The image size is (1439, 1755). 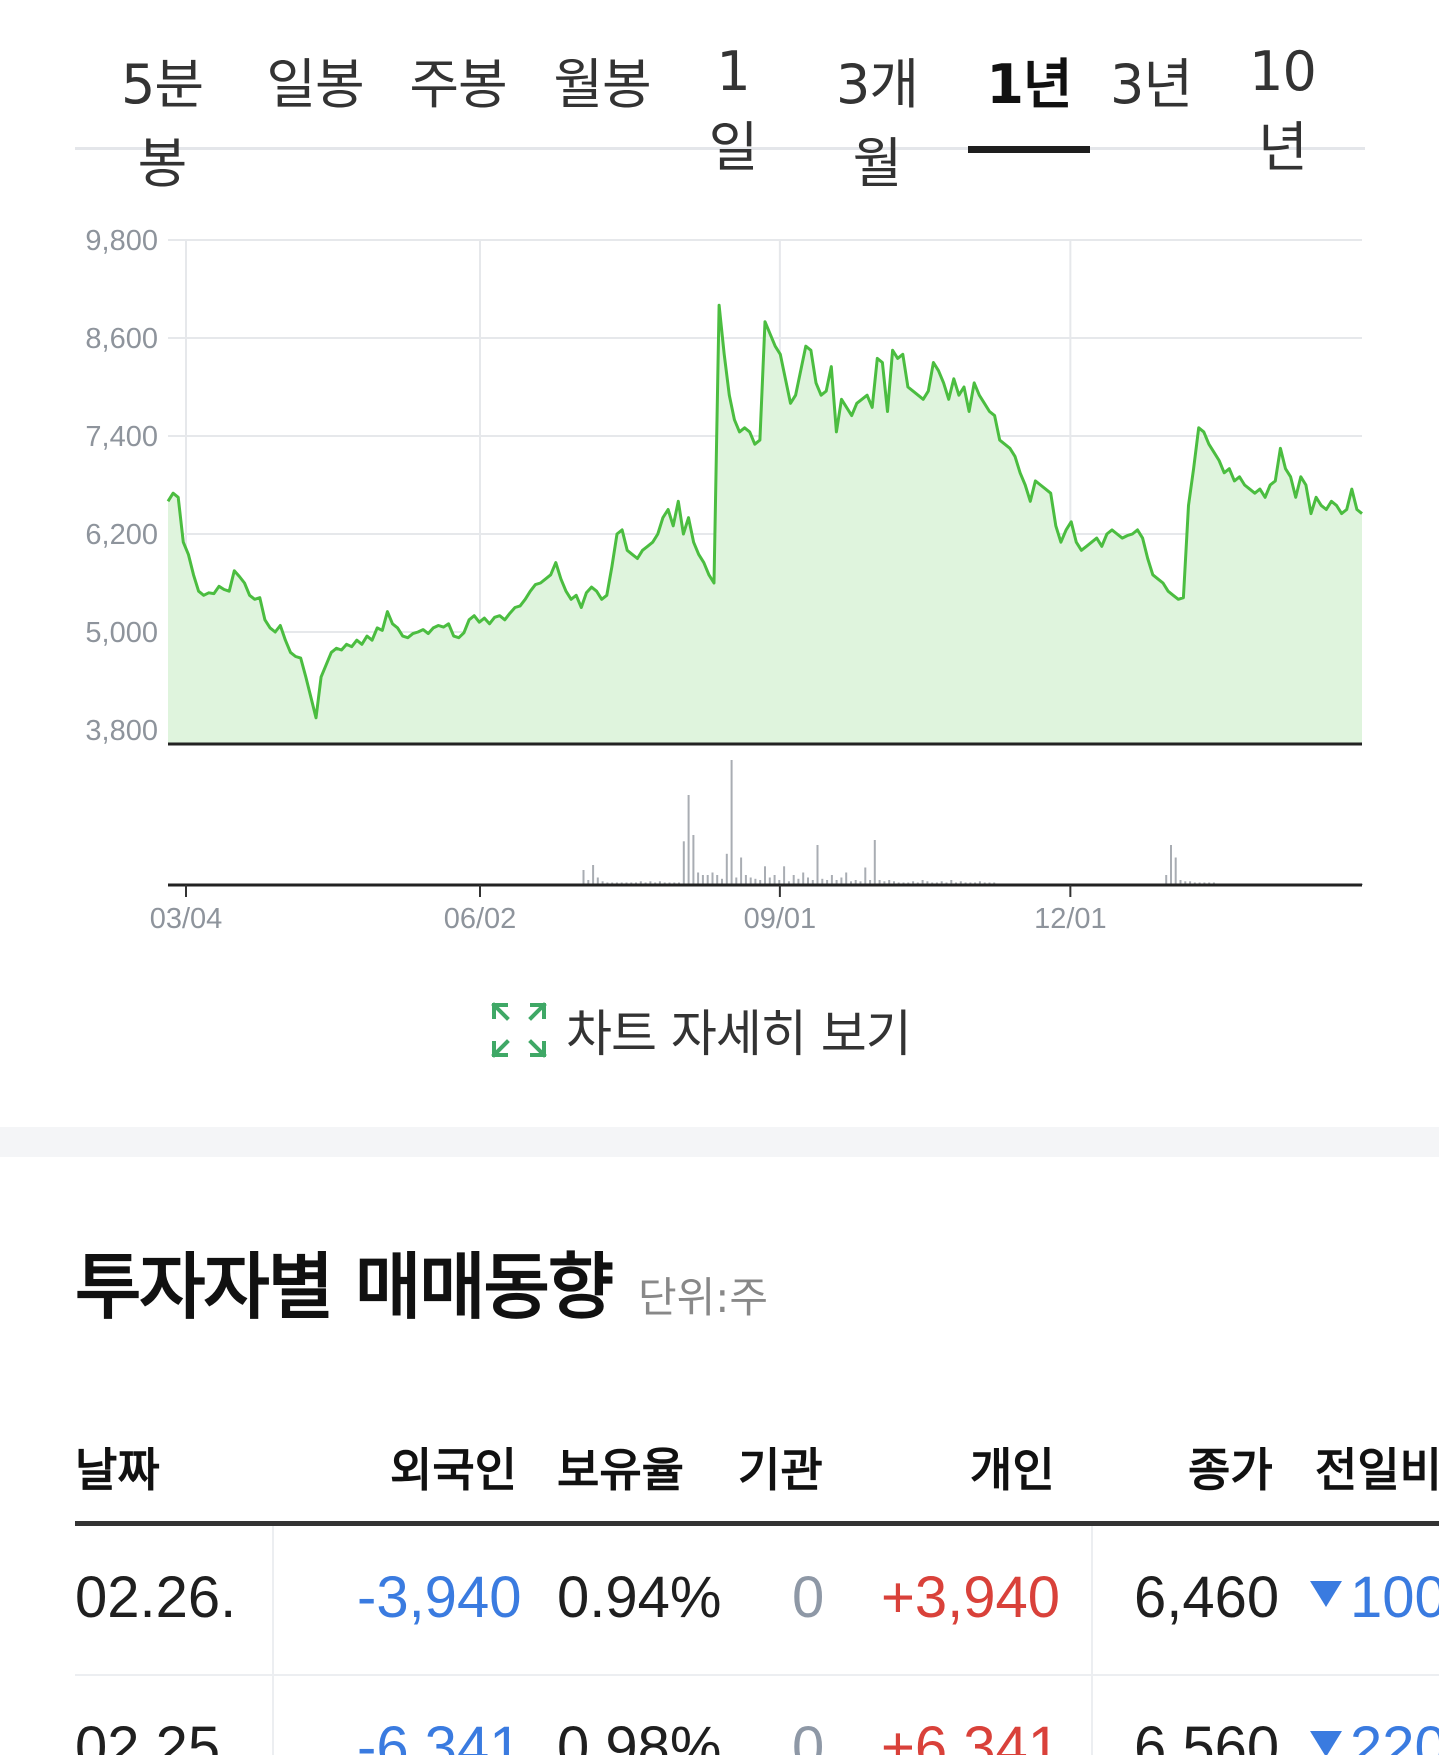 I want to click on y-tick-label: 6,200, so click(x=121, y=535).